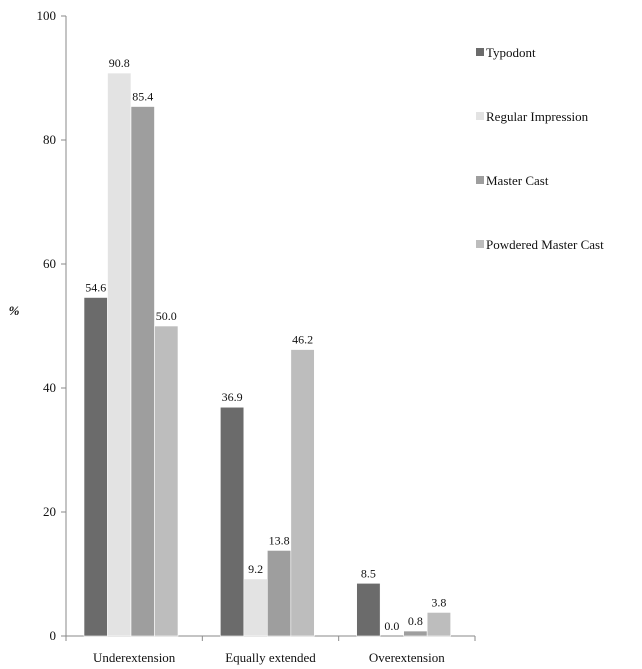 This screenshot has width=642, height=669. What do you see at coordinates (415, 621) in the screenshot?
I see `data-label: 0.8` at bounding box center [415, 621].